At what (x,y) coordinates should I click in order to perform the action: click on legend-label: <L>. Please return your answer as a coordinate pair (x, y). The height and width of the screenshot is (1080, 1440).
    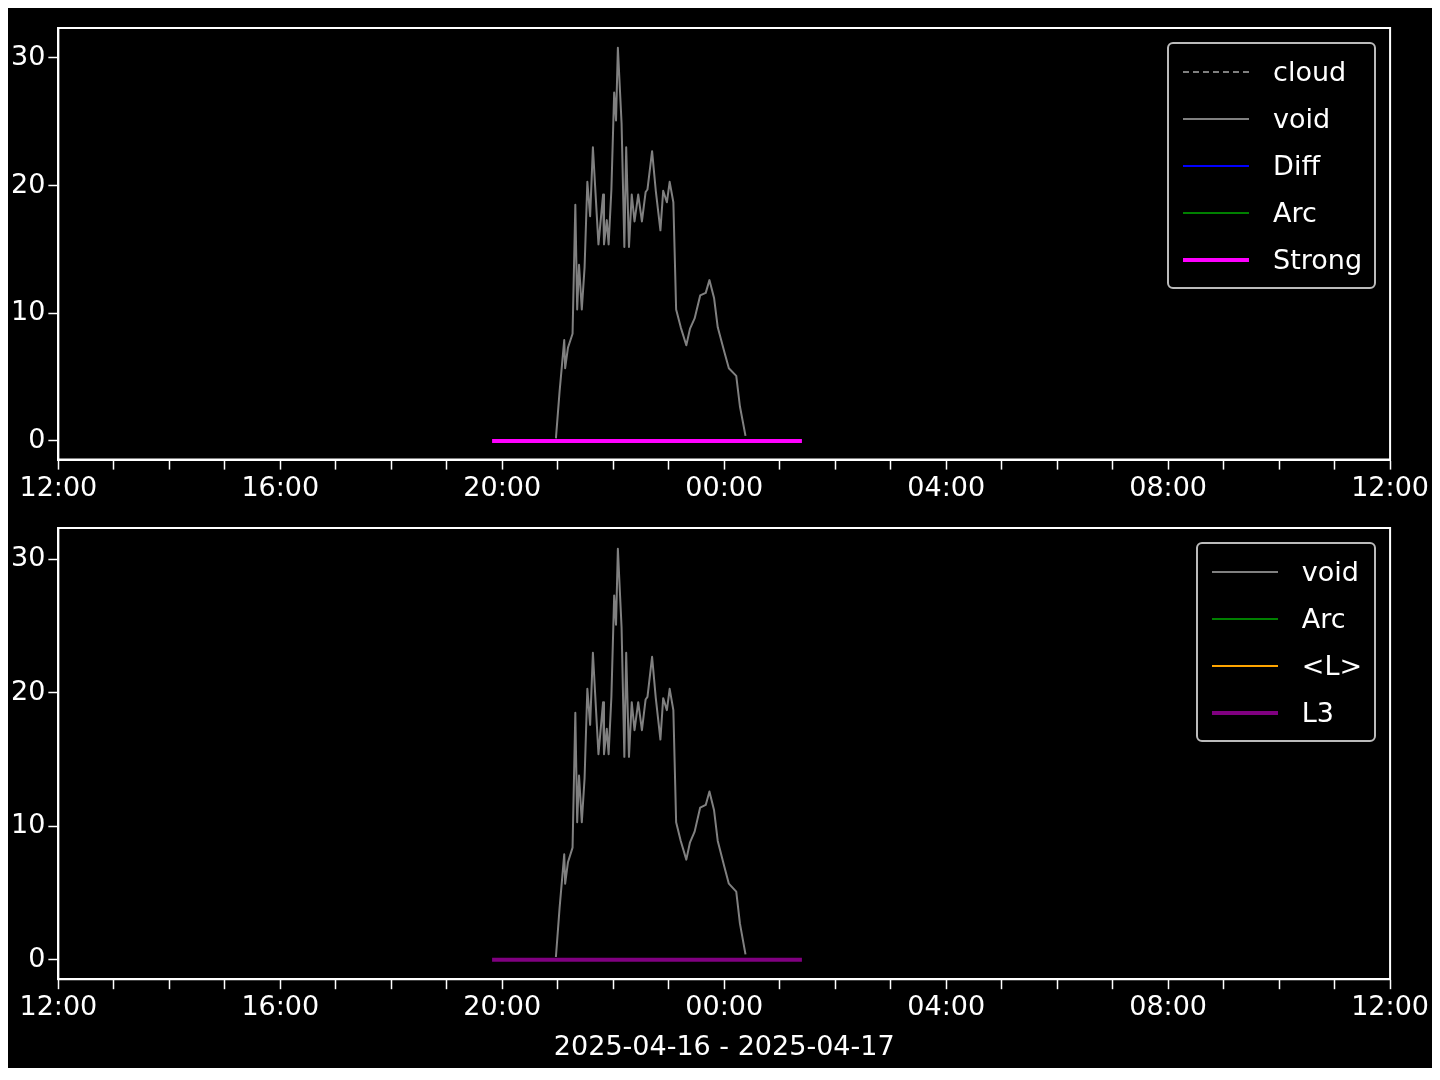
    Looking at the image, I should click on (1332, 665).